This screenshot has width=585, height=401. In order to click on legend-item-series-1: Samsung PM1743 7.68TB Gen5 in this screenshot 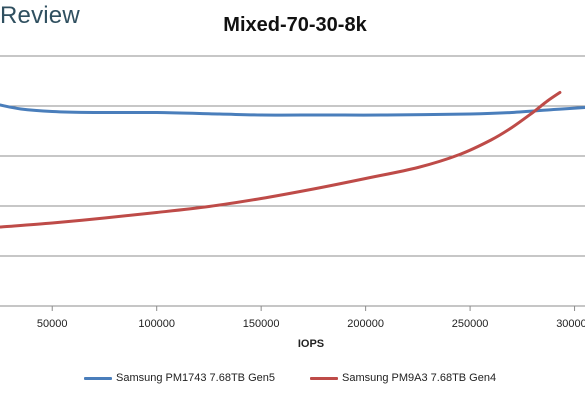, I will do `click(179, 378)`.